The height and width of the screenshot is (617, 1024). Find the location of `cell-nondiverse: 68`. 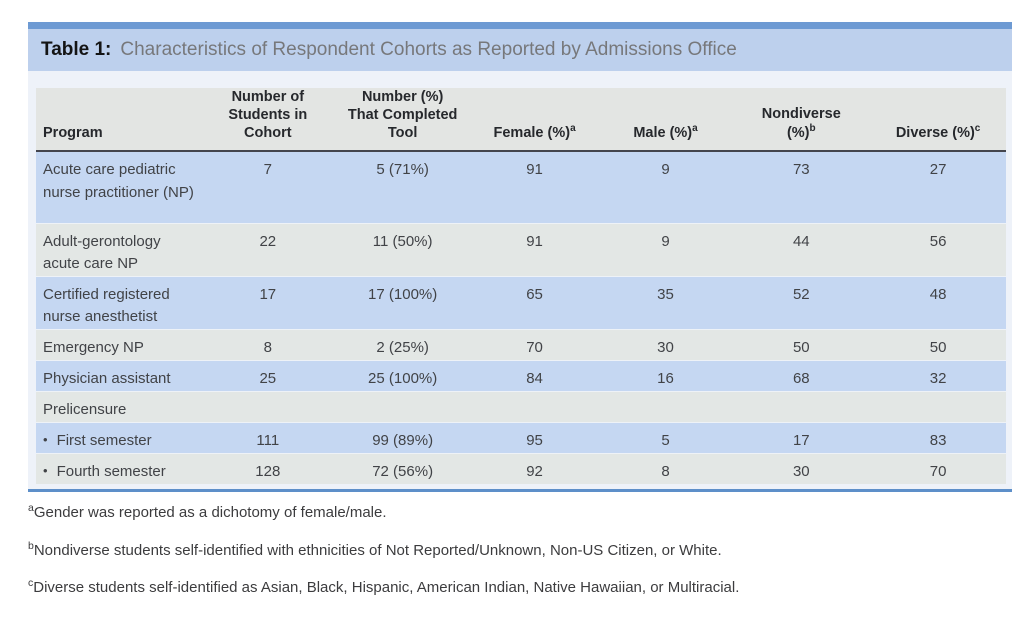

cell-nondiverse: 68 is located at coordinates (801, 375).